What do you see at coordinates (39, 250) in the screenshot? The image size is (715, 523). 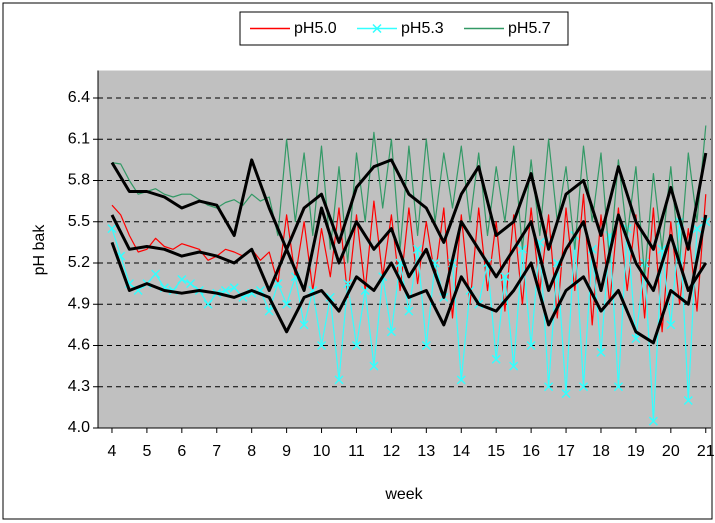 I see `y-axis-label: pH bak` at bounding box center [39, 250].